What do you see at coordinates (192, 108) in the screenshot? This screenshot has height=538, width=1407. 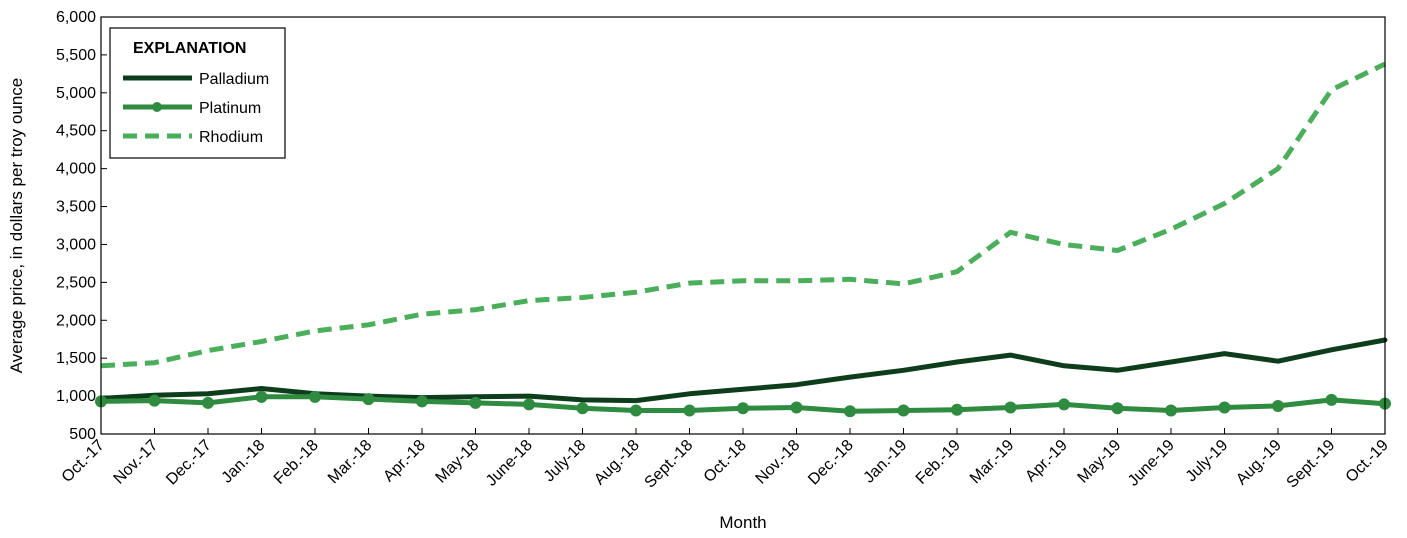 I see `legend-item-platinum: Platinum` at bounding box center [192, 108].